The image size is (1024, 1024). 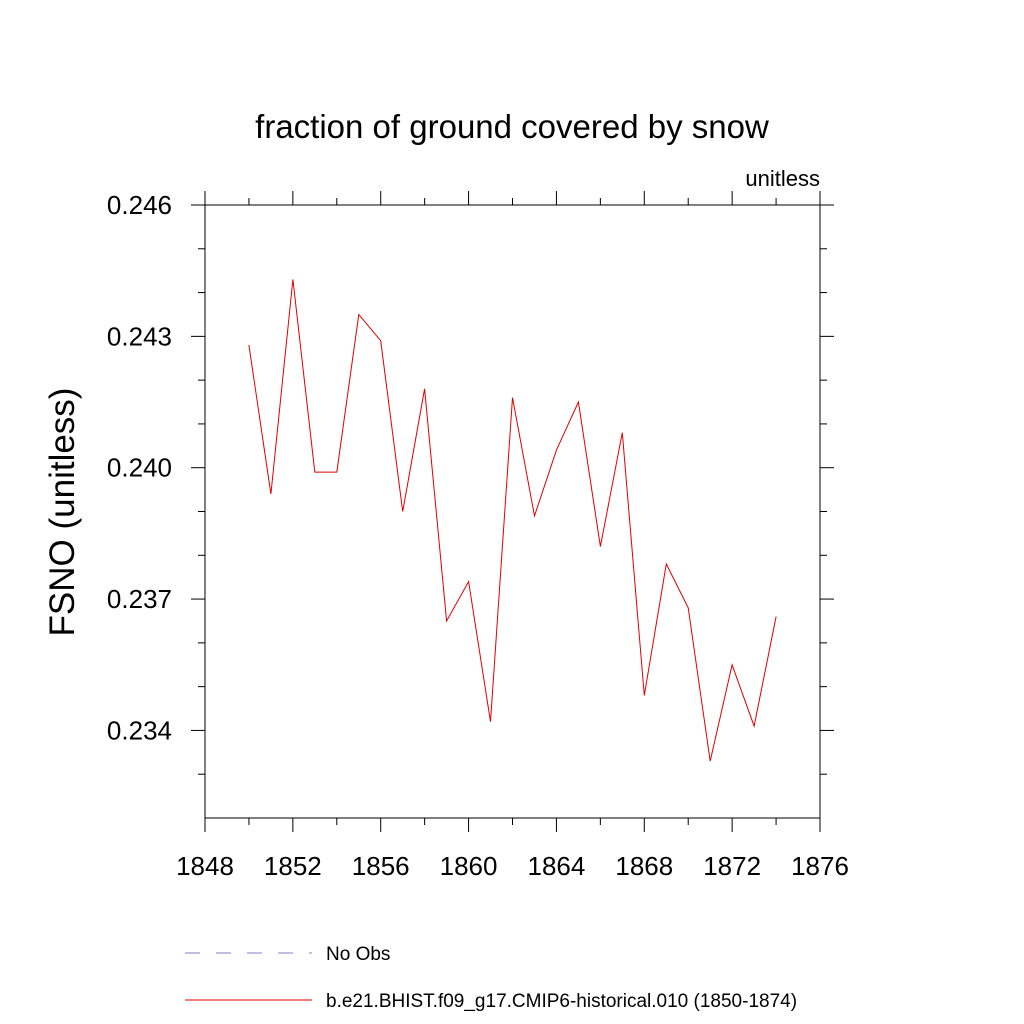 I want to click on chart-title: fraction of ground covered by snow, so click(x=512, y=126).